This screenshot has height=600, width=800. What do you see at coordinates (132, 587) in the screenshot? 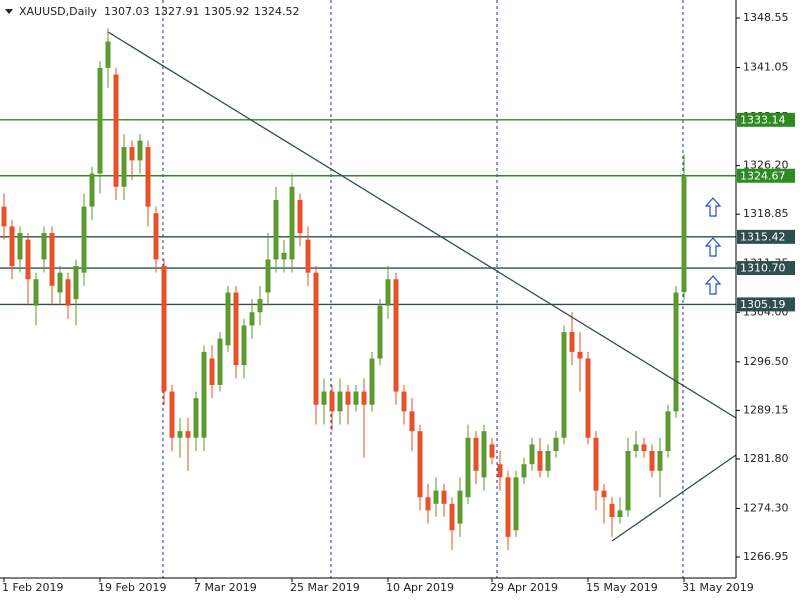
I see `x-tick-label: 19 Feb 2019` at bounding box center [132, 587].